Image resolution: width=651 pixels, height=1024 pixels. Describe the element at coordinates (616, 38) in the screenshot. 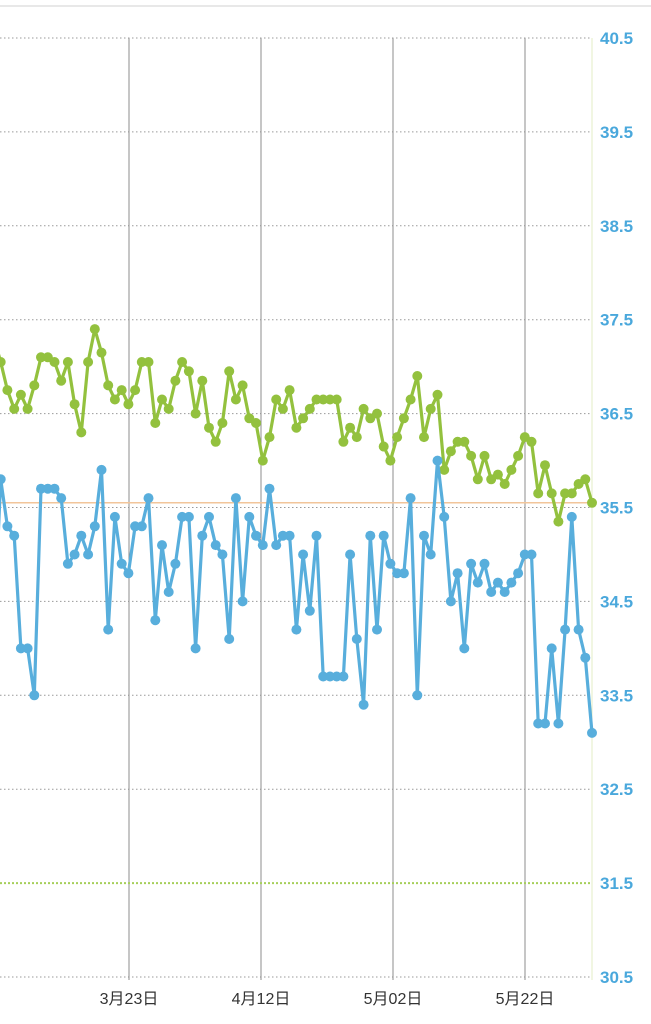

I see `y-tick-label: 40.5` at that location.